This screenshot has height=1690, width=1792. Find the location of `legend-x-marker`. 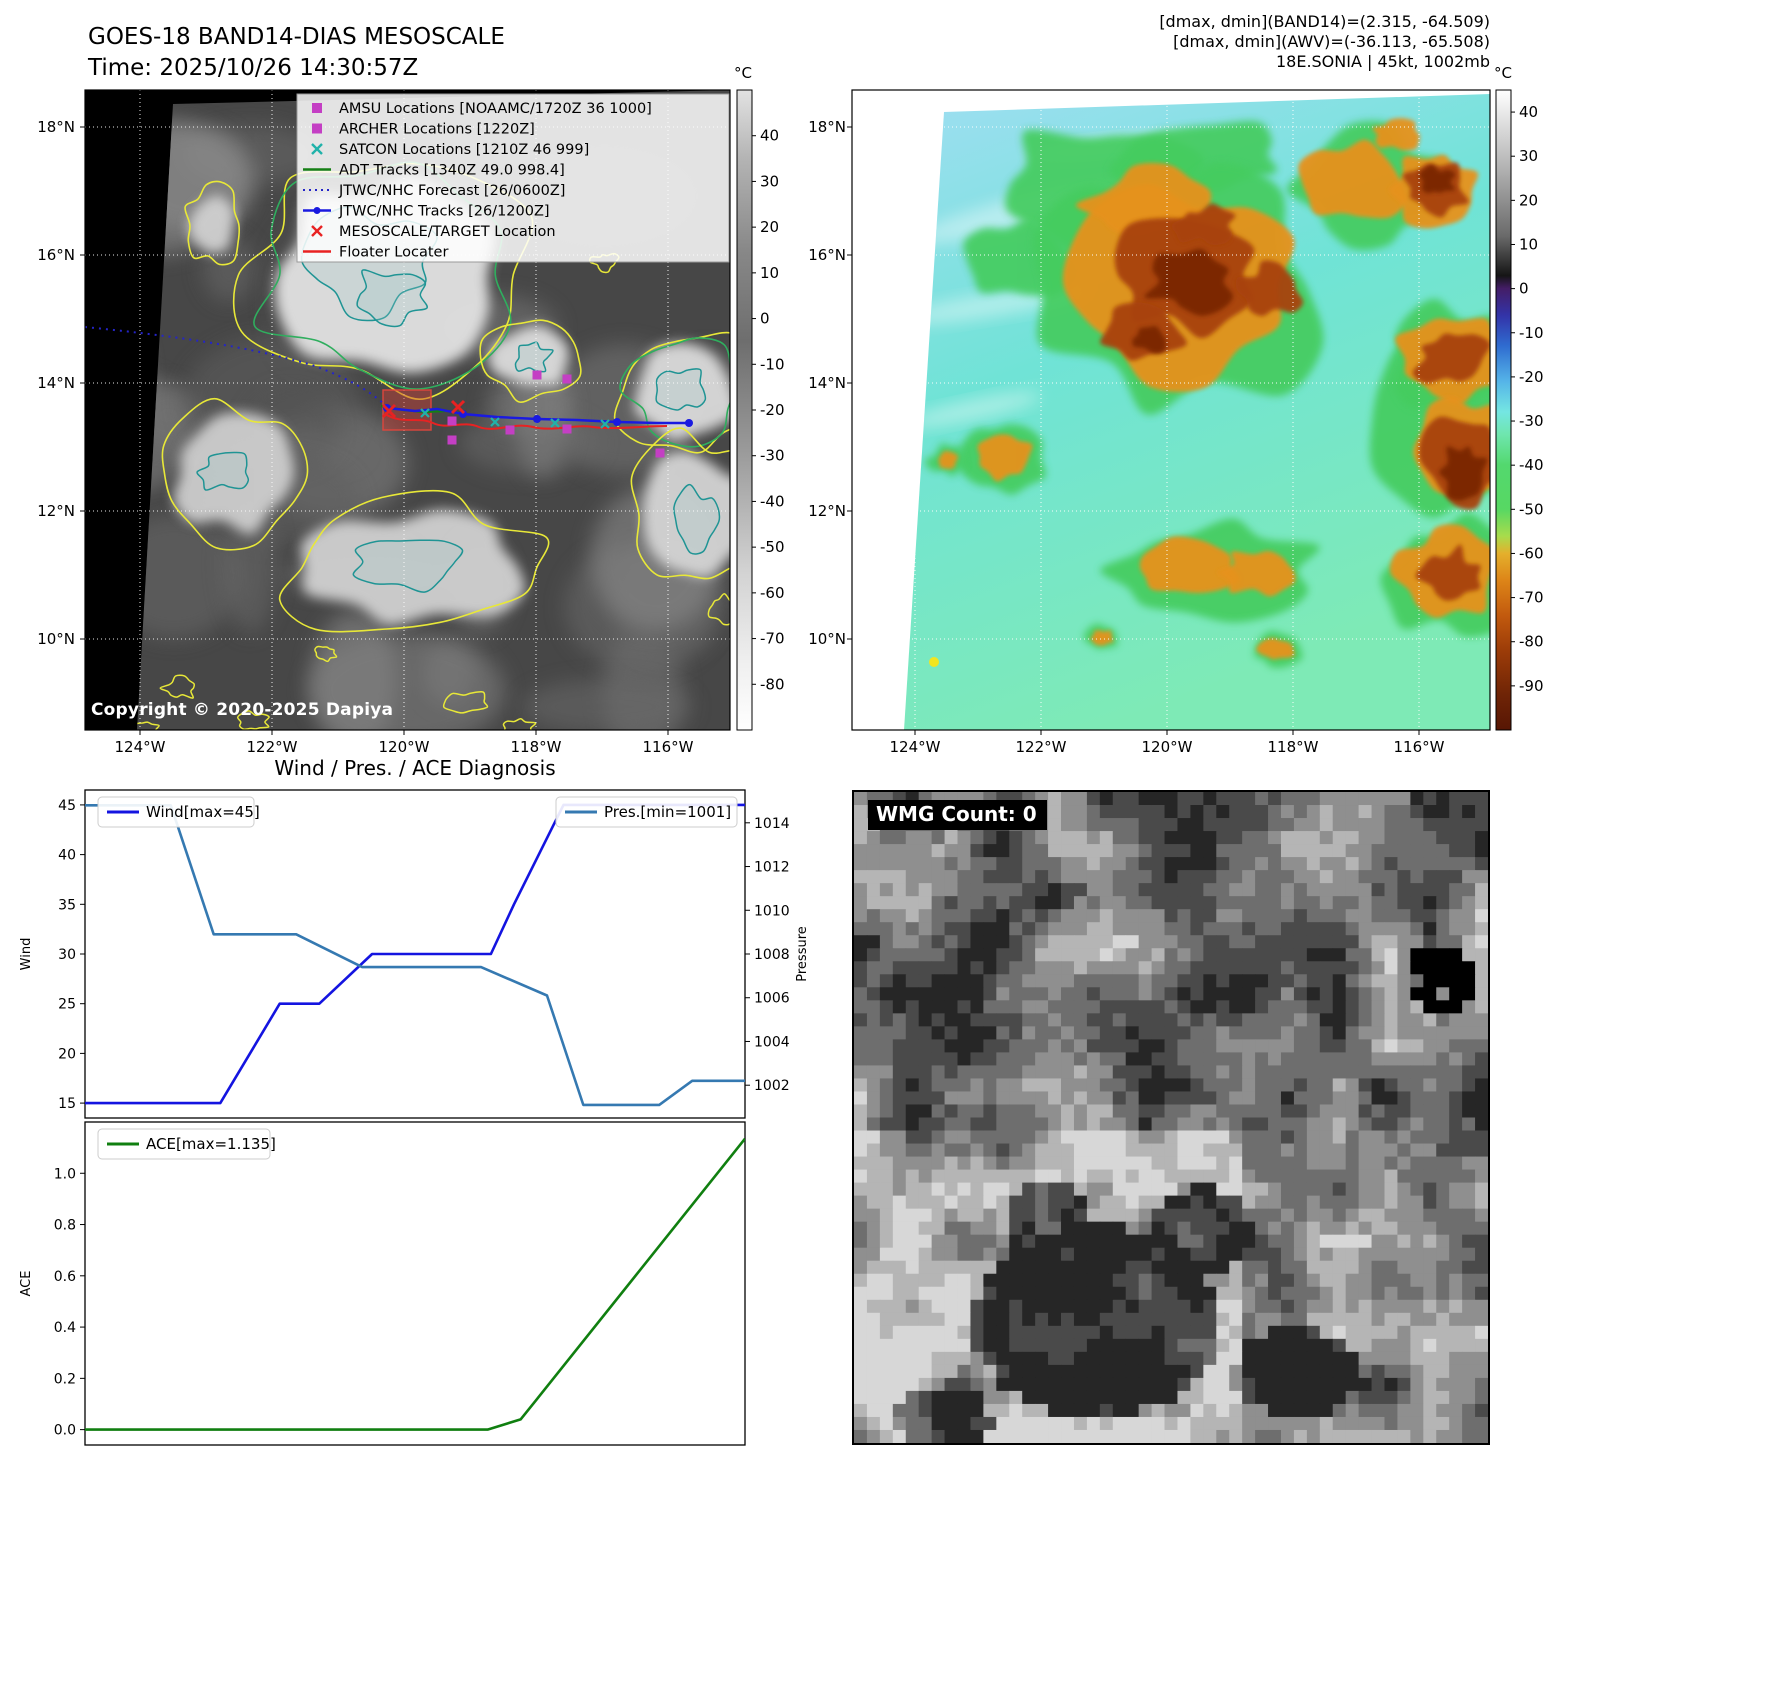

legend-x-marker is located at coordinates (317, 149).